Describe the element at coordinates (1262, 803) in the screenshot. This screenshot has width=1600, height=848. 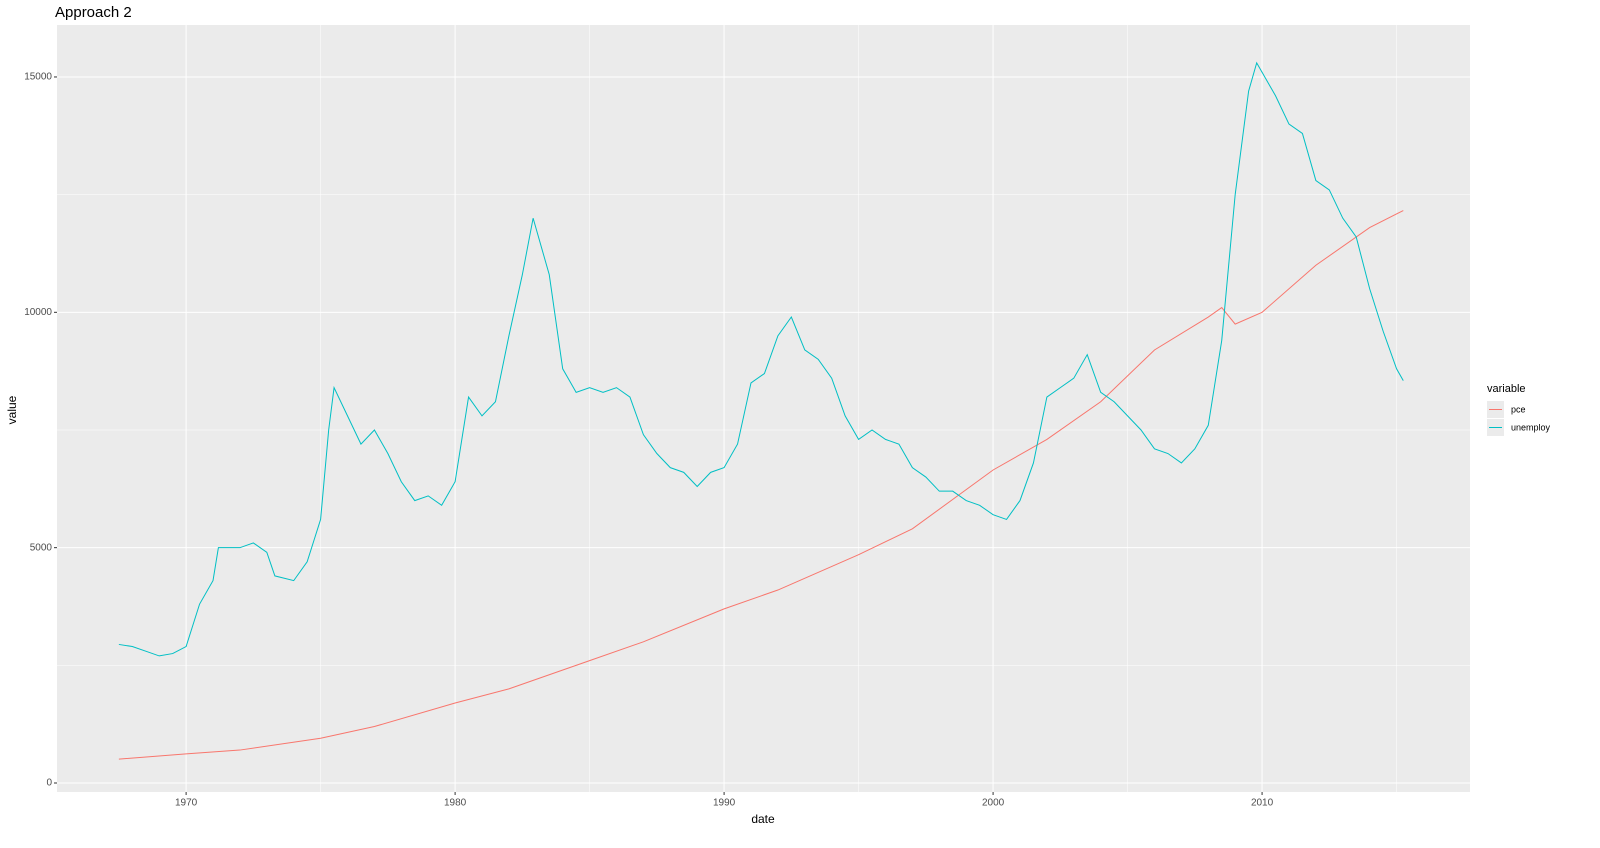
I see `x-tick-label: 2010` at that location.